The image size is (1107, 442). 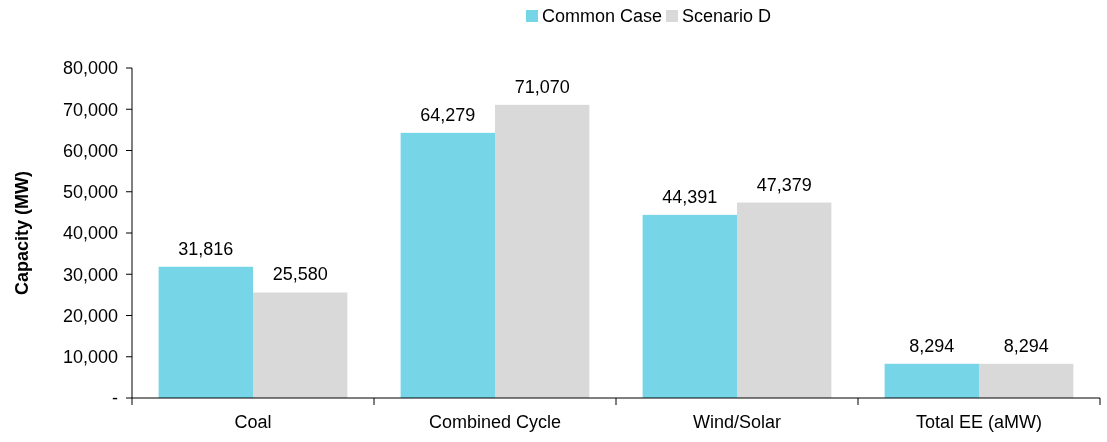 I want to click on data-label: 64,279, so click(x=448, y=114).